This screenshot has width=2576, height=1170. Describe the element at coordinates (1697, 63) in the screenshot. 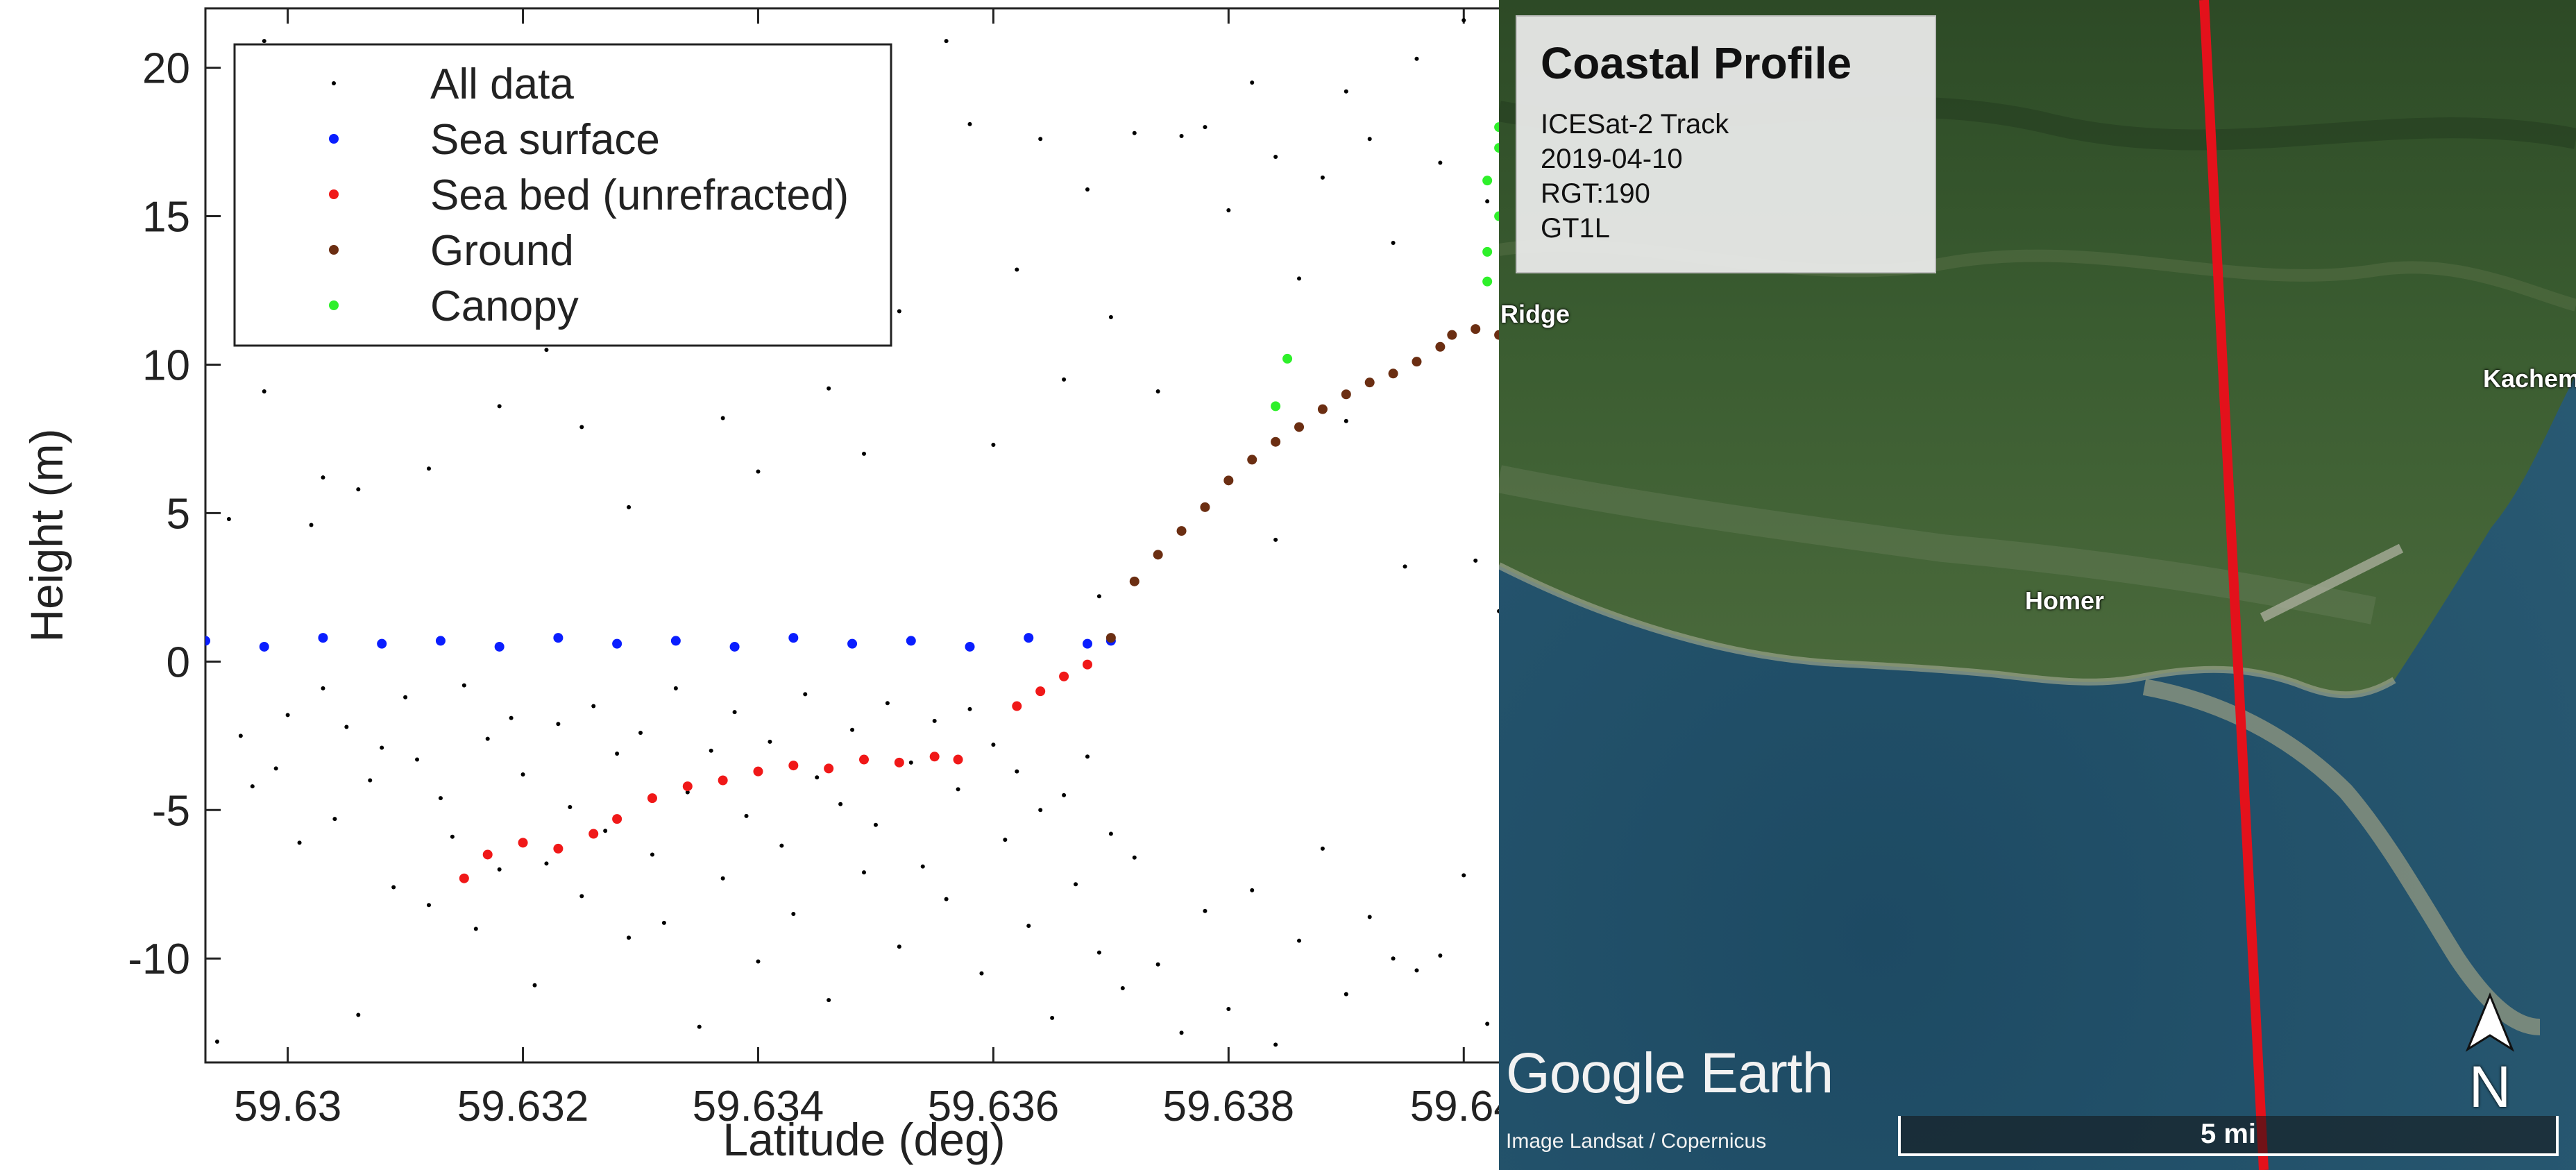

I see `map-title: Coastal Profile` at that location.